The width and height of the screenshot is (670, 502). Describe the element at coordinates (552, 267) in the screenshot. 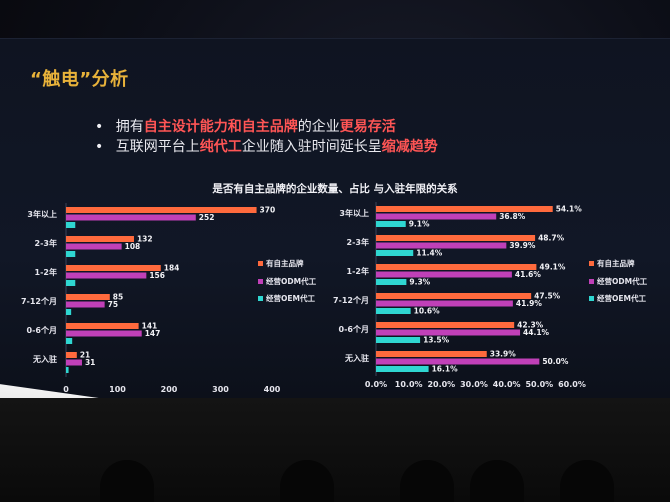

I see `data-label: 49.1%` at that location.